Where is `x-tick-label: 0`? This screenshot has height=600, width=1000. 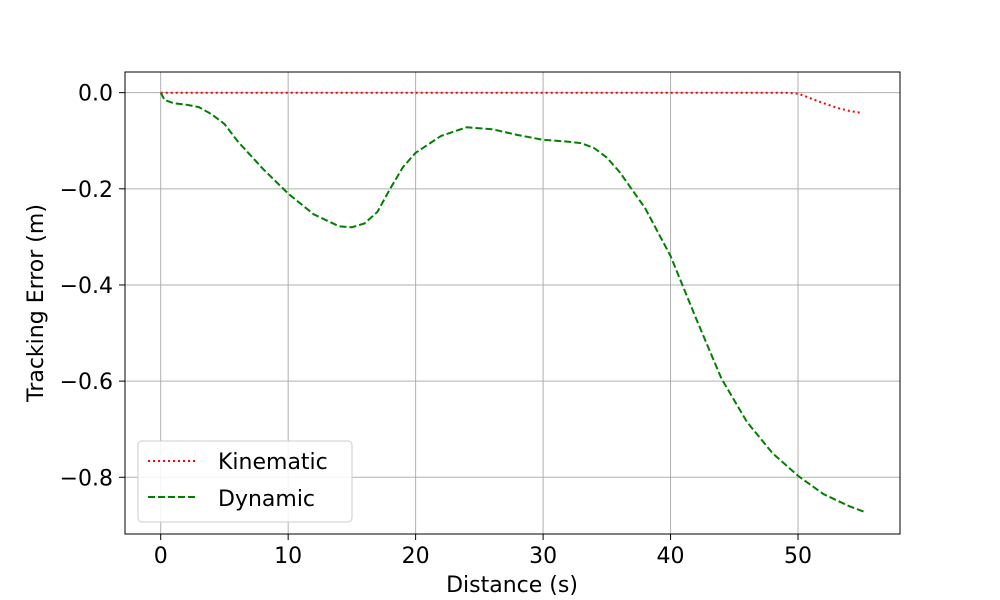
x-tick-label: 0 is located at coordinates (161, 556).